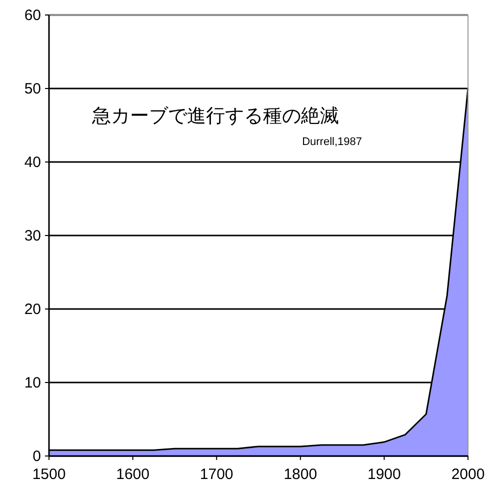 The height and width of the screenshot is (493, 497). I want to click on y-tick-label: 40, so click(32, 162).